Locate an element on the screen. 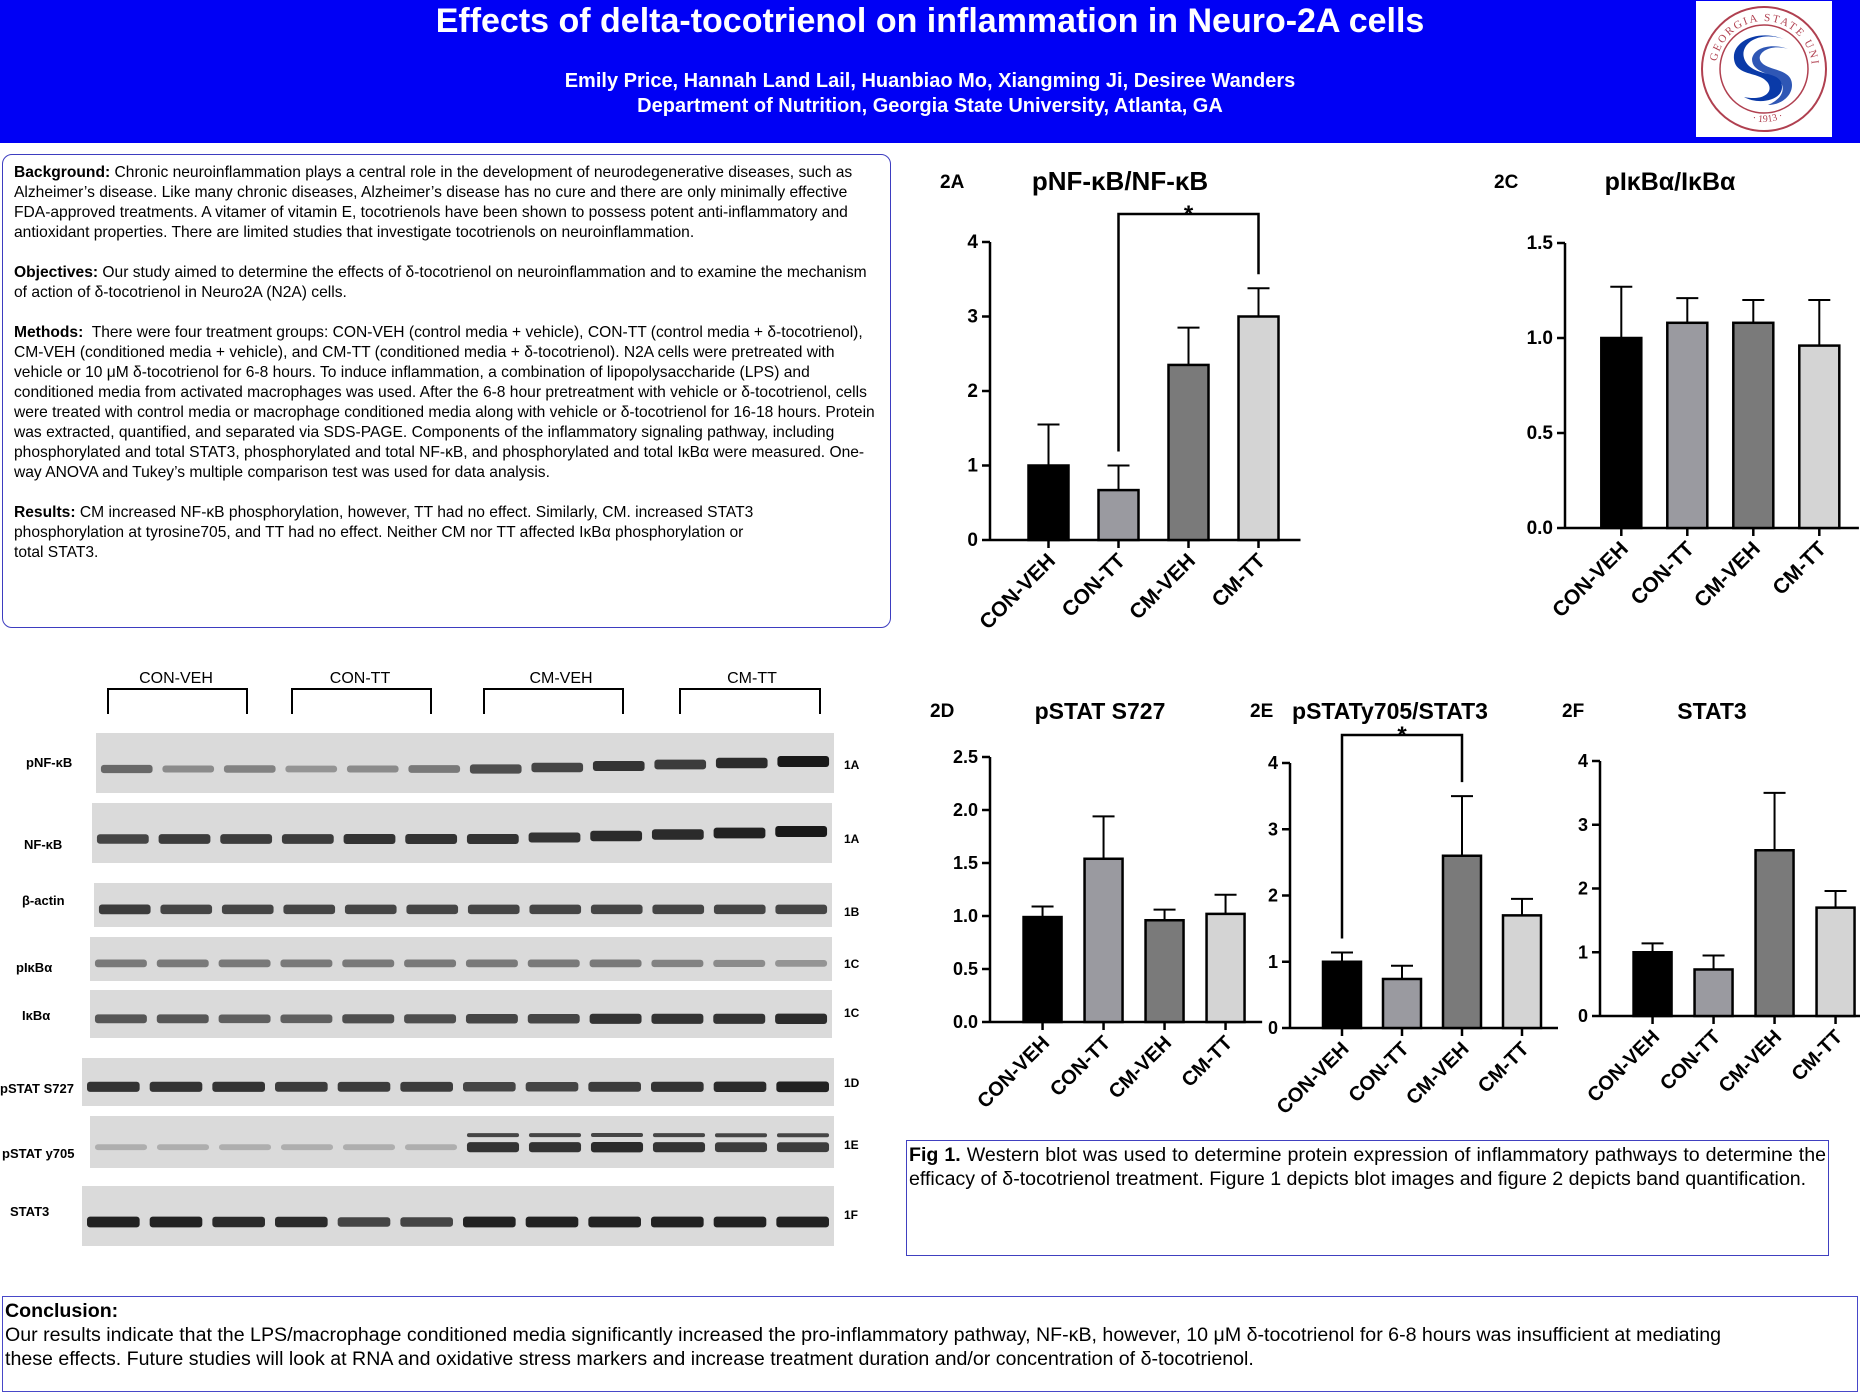 This screenshot has width=1860, height=1394. y-tick-label: 4 is located at coordinates (1583, 761).